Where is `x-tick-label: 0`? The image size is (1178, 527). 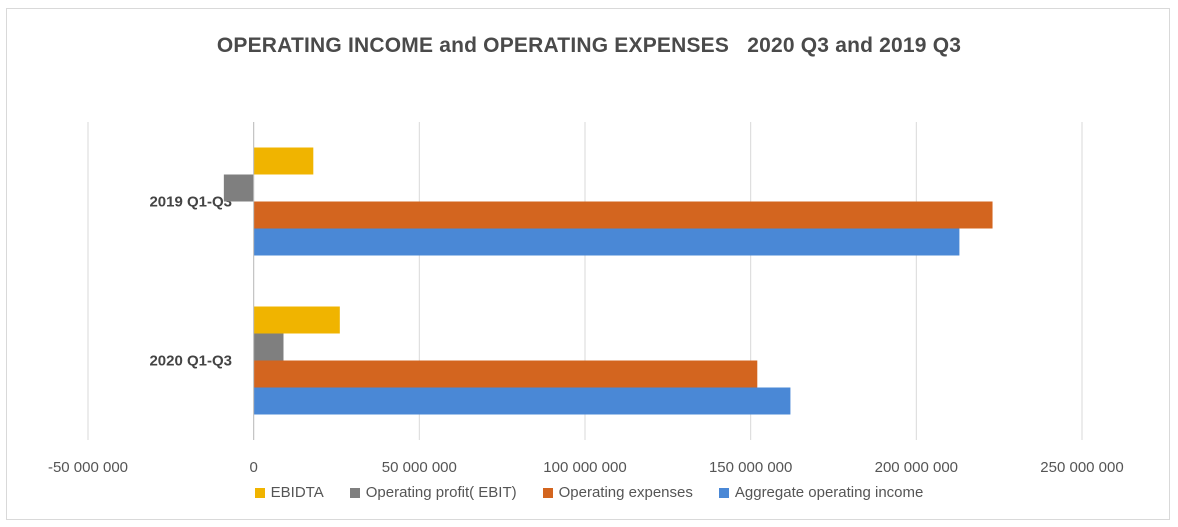
x-tick-label: 0 is located at coordinates (253, 467).